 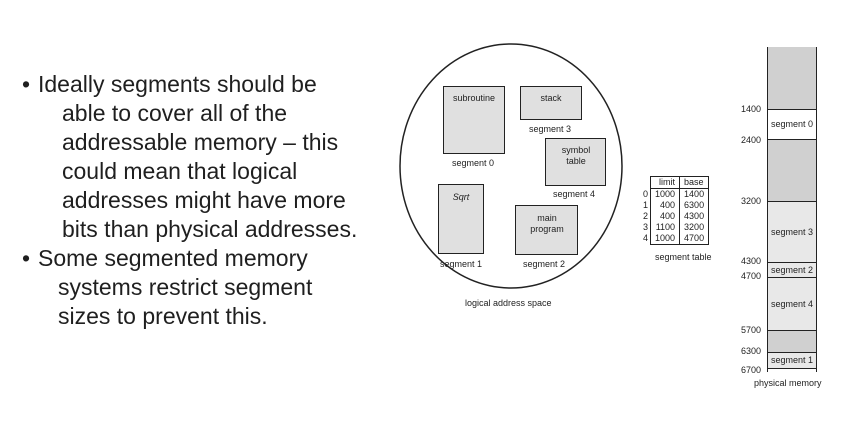 What do you see at coordinates (751, 351) in the screenshot?
I see `address-label: 6300` at bounding box center [751, 351].